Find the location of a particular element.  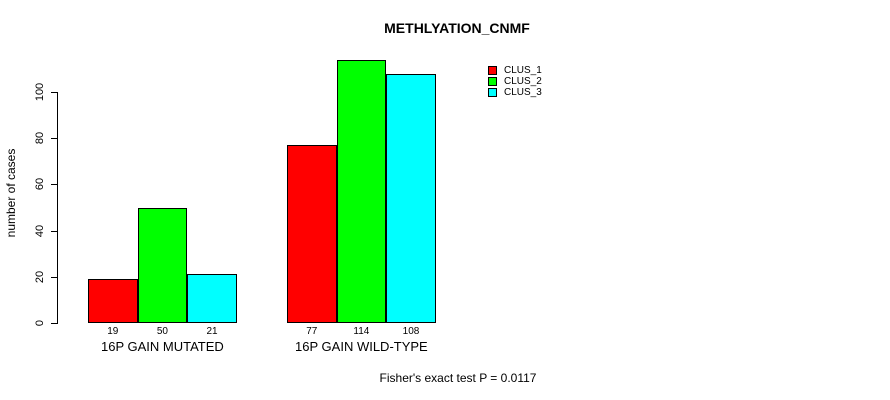

legend-label: CLUS_1 is located at coordinates (523, 70).